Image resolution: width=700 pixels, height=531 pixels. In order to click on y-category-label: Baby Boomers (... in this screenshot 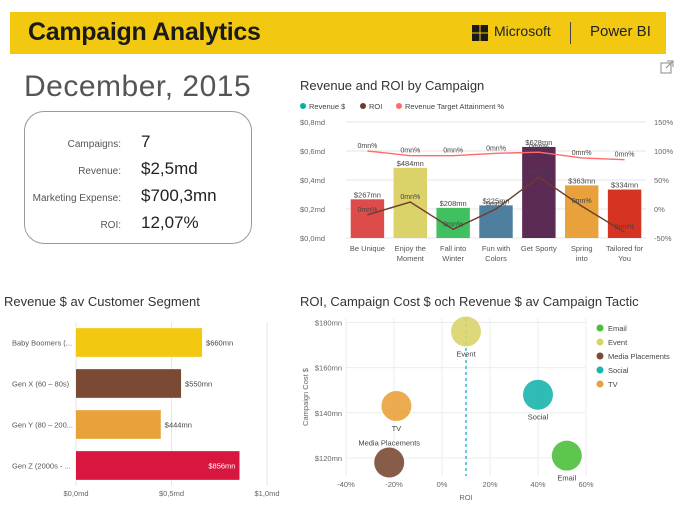, I will do `click(42, 343)`.